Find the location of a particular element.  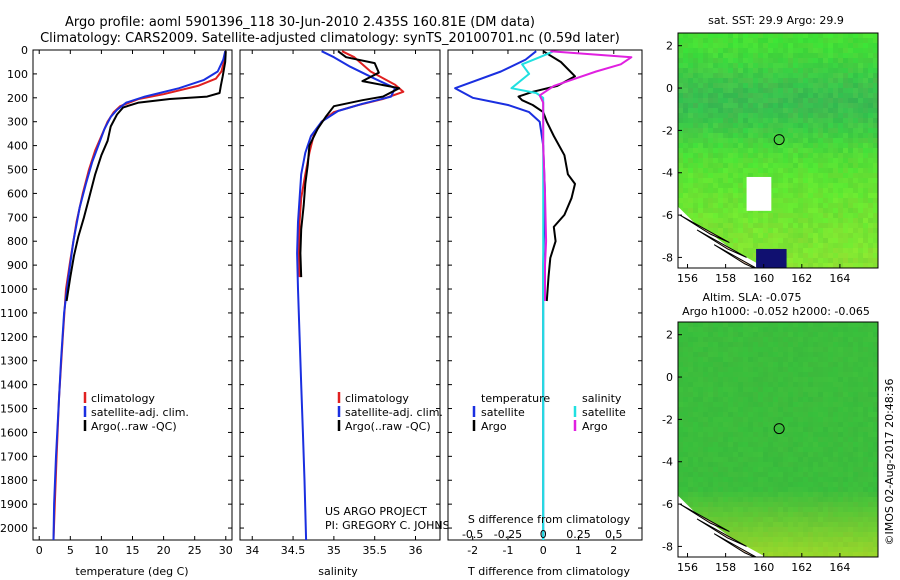

map-x-tick-label: 162 is located at coordinates (801, 567).